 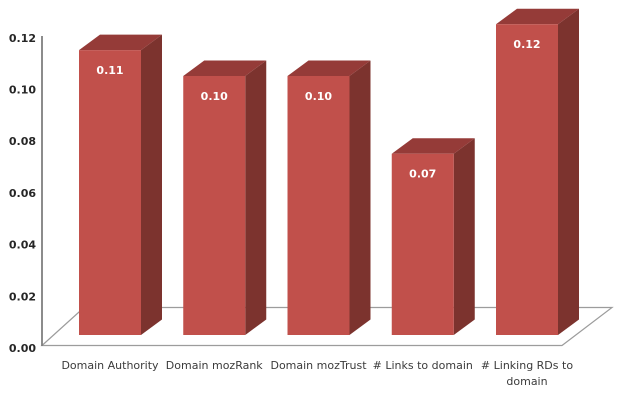 I want to click on x-axis-label: # Linking RDs to domain, so click(x=527, y=373).